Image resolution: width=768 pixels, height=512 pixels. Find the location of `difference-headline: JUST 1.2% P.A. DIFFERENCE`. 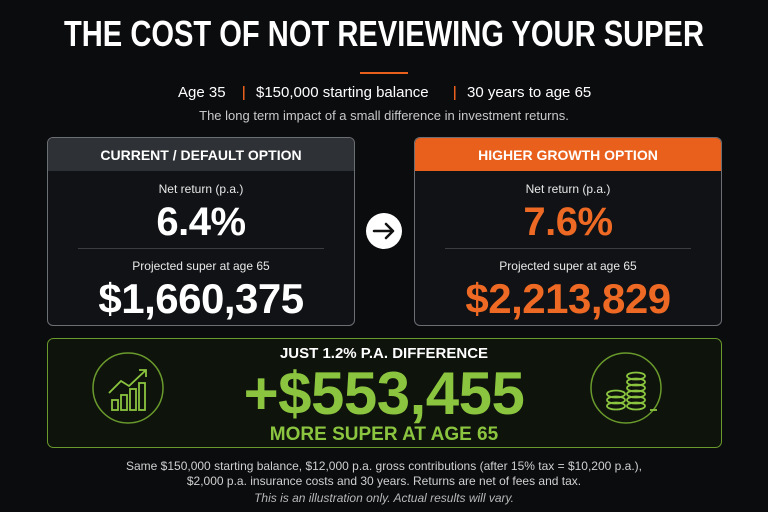

difference-headline: JUST 1.2% P.A. DIFFERENCE is located at coordinates (384, 353).